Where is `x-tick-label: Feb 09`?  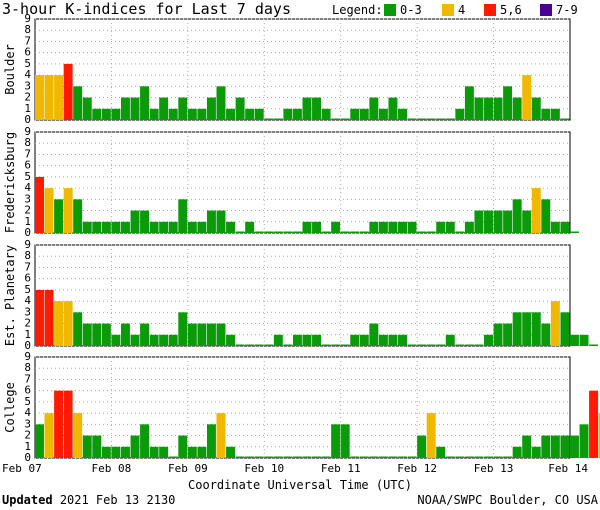 x-tick-label: Feb 09 is located at coordinates (188, 468).